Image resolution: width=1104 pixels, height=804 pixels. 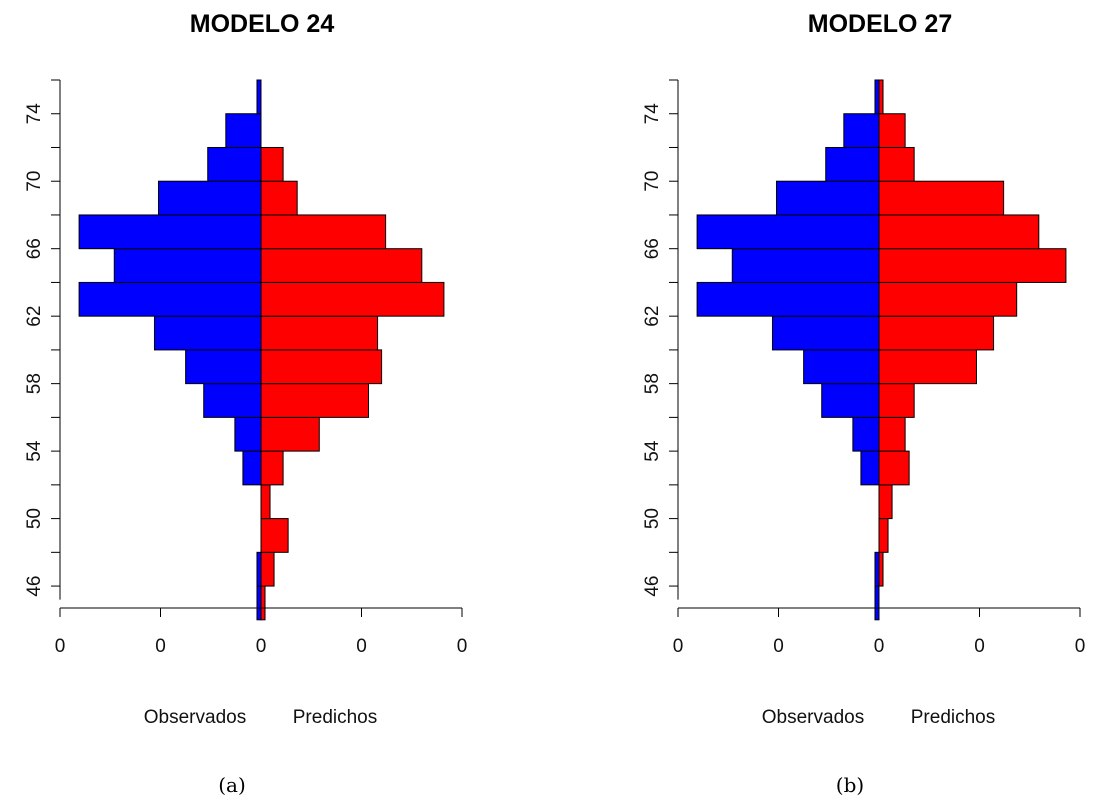 What do you see at coordinates (880, 24) in the screenshot?
I see `chart-title: MODELO 27` at bounding box center [880, 24].